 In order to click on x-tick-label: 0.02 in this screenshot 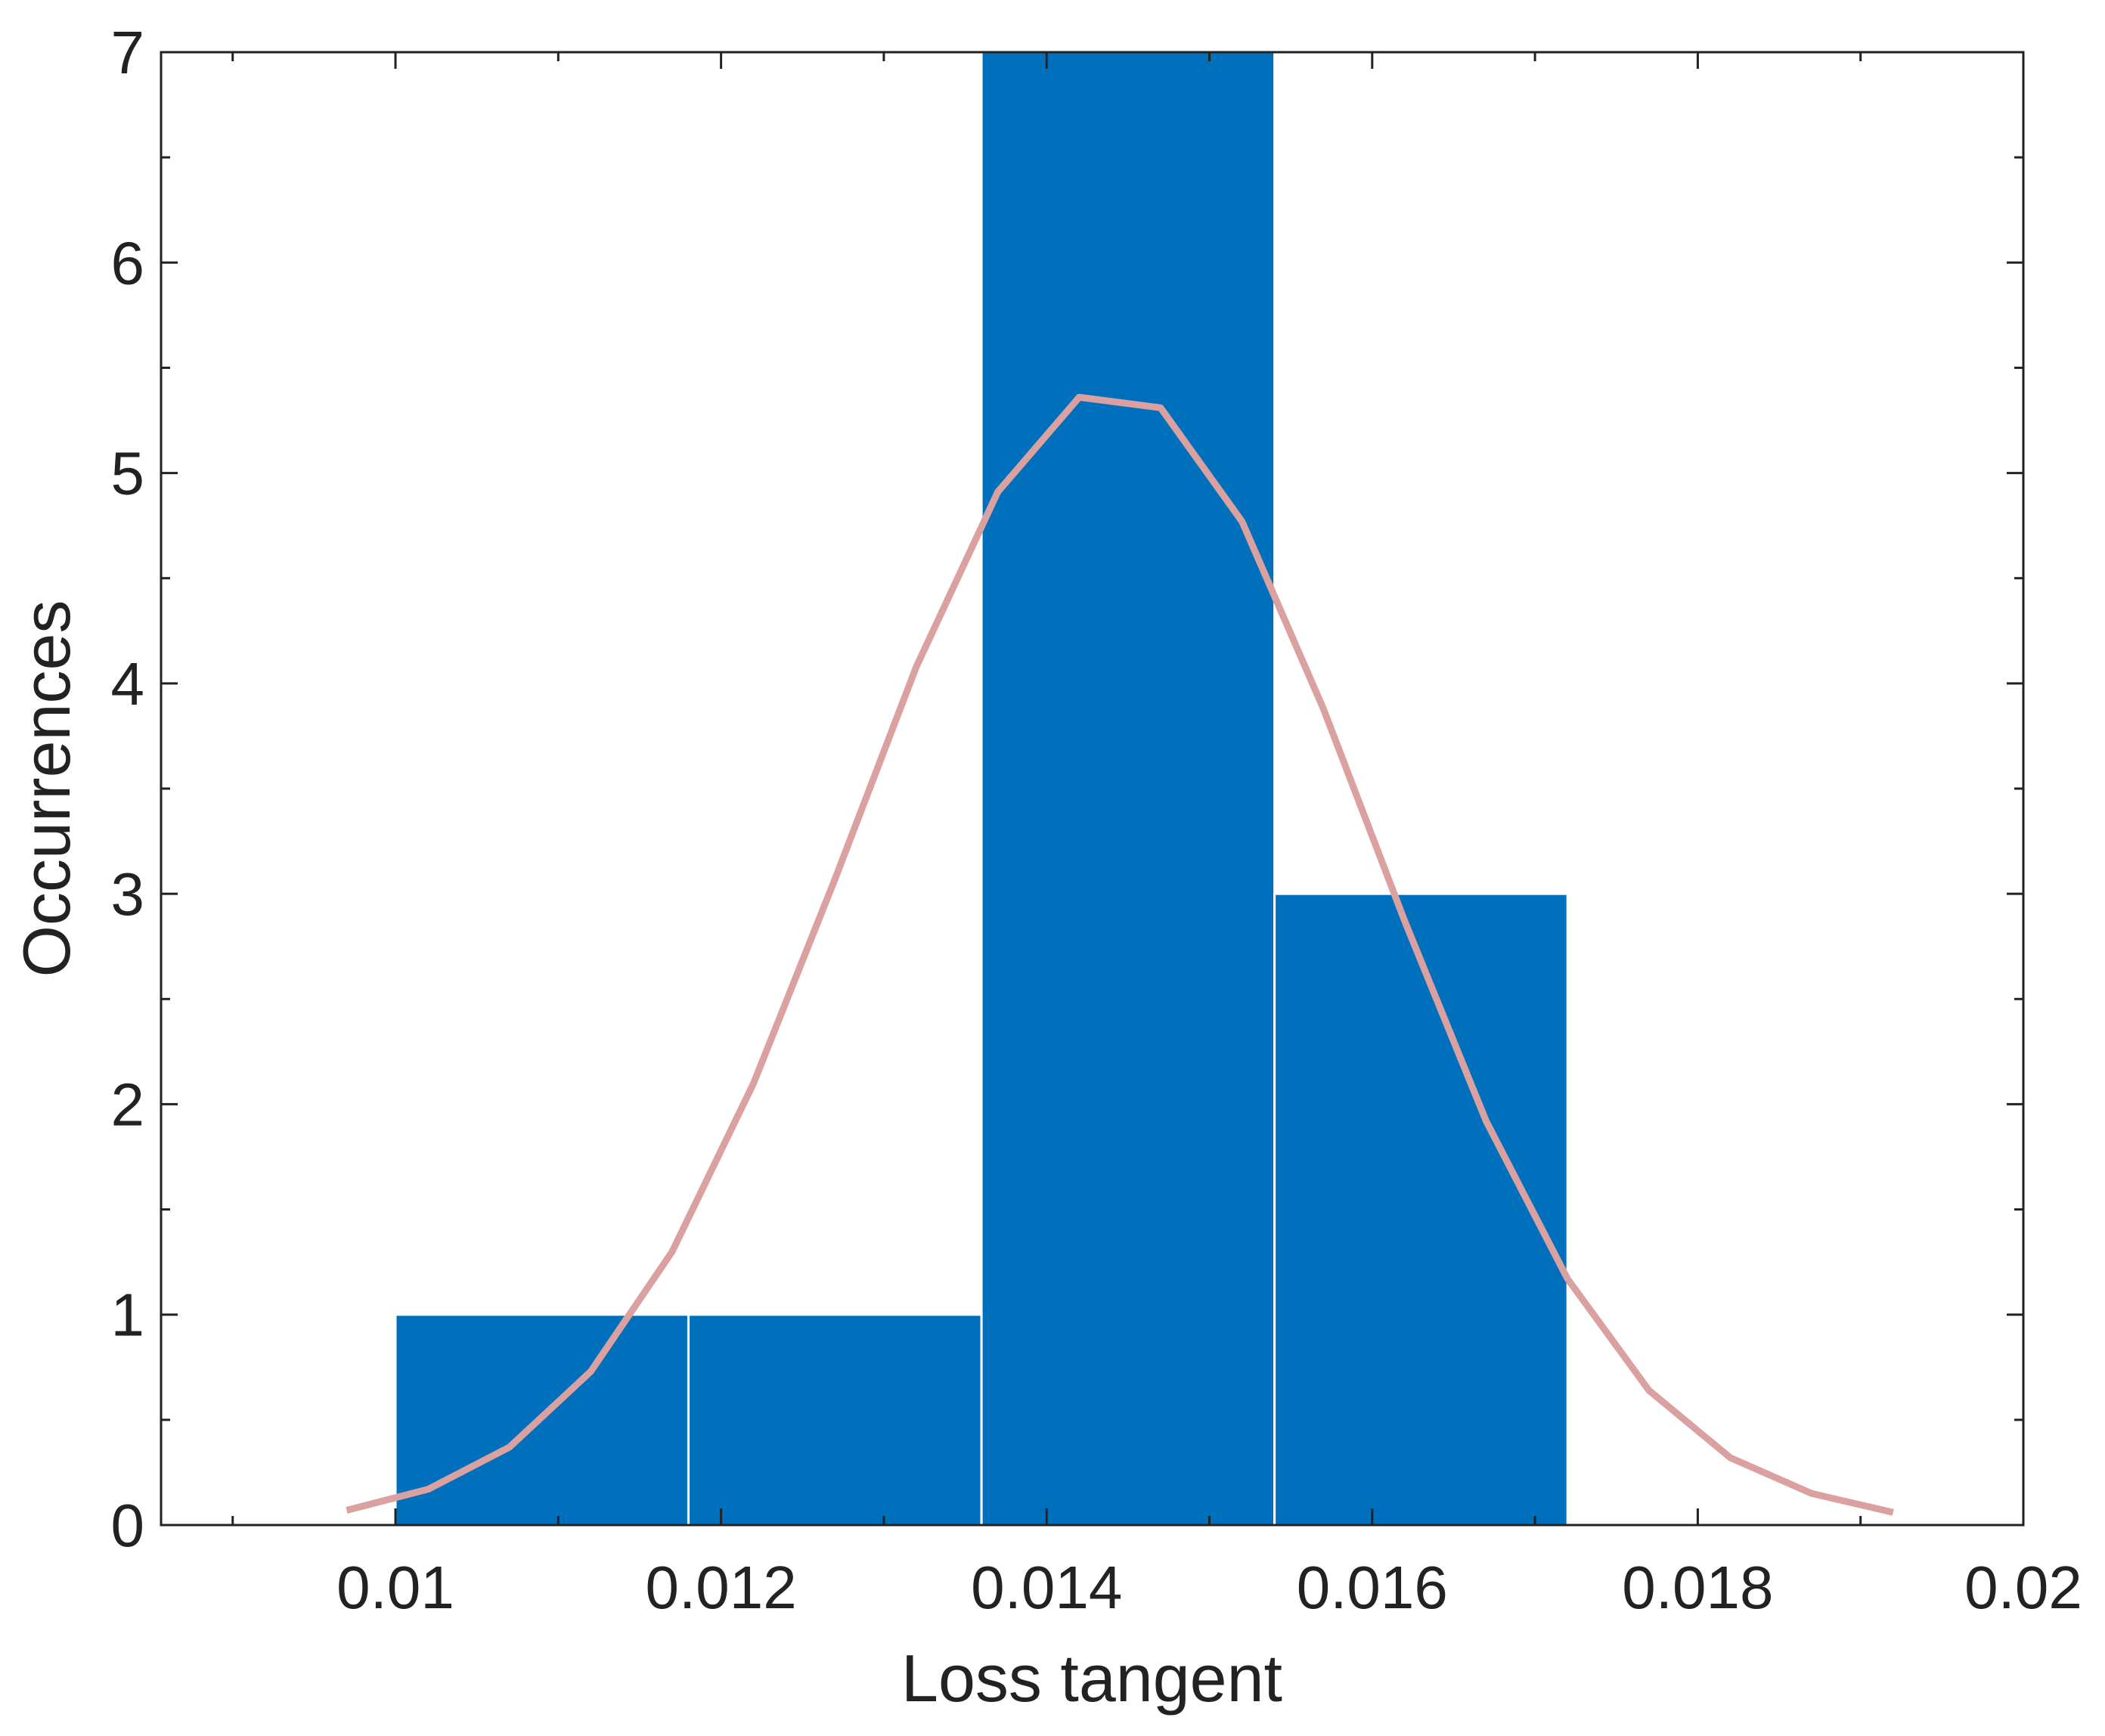, I will do `click(2023, 1587)`.